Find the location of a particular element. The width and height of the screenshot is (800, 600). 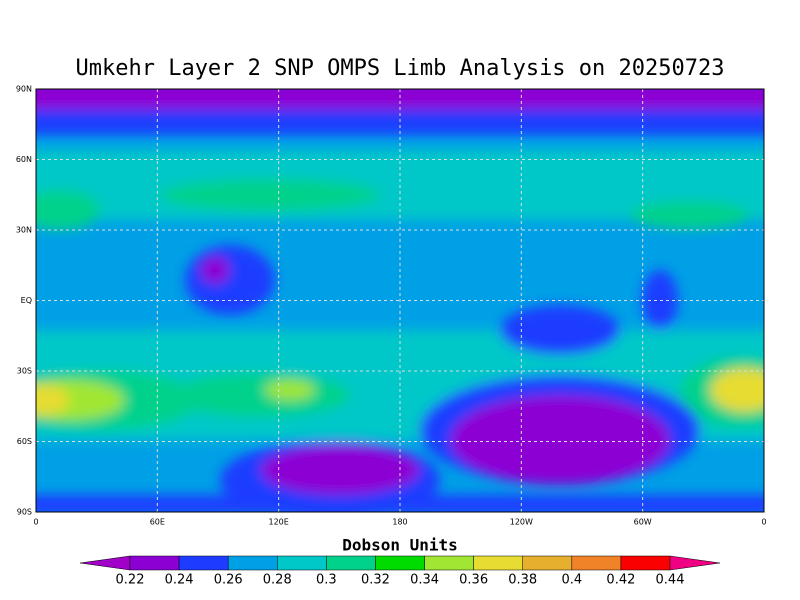

colorbar-high is located at coordinates (695, 563).